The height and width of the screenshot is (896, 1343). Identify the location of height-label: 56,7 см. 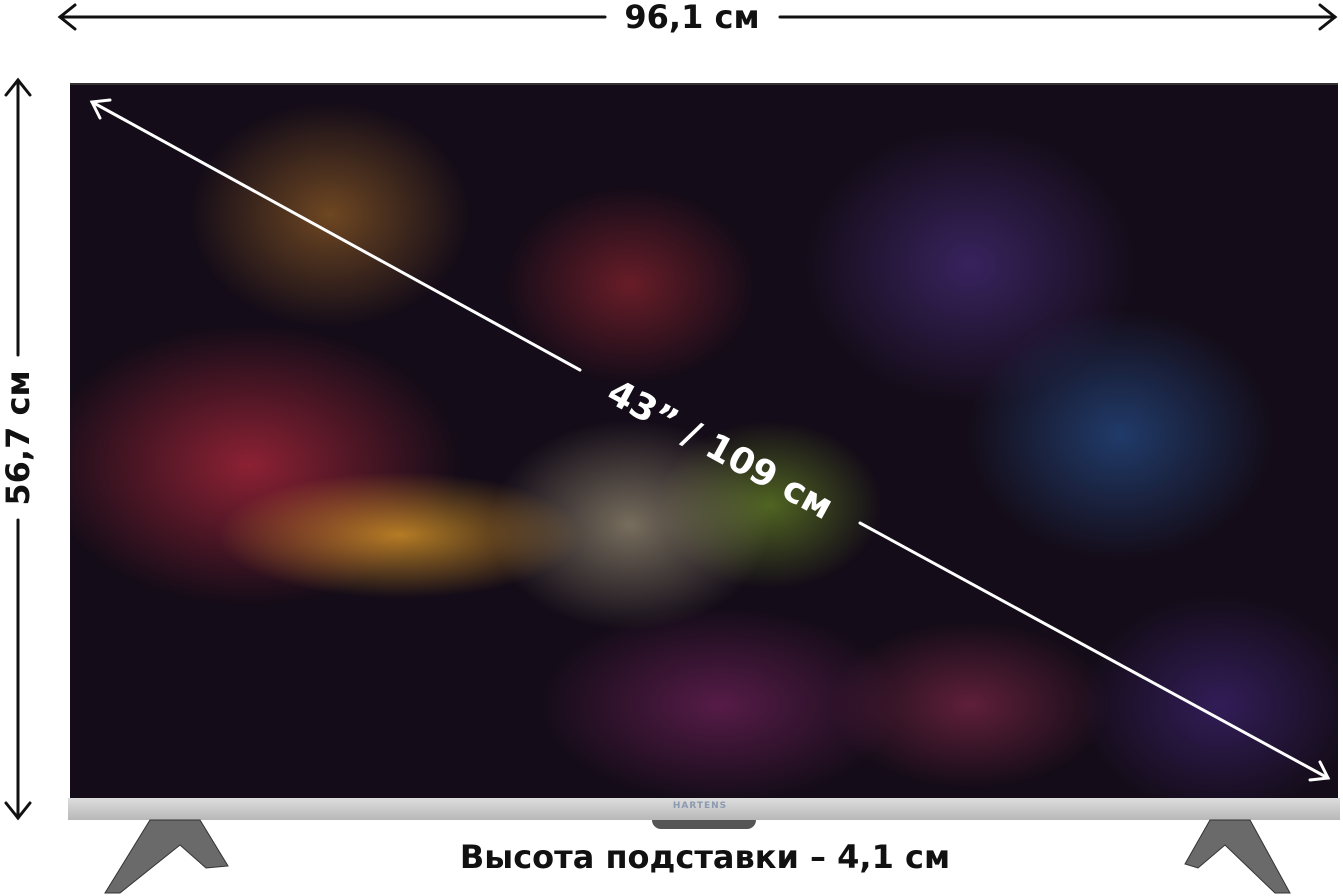
(18, 438).